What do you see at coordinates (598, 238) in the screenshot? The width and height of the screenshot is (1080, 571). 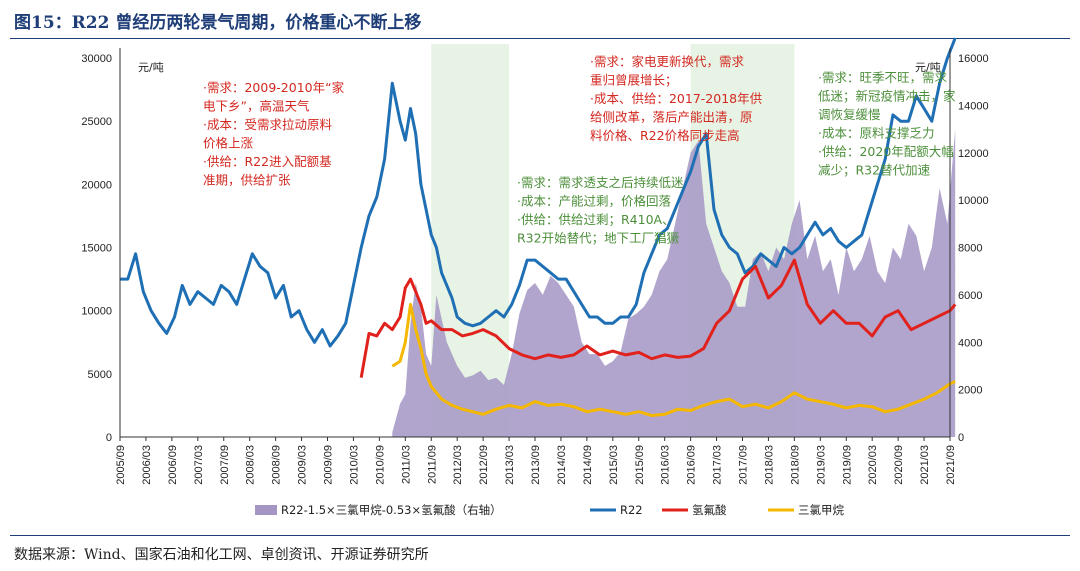 I see `annotation-line: R32开始替代；地下工厂猖獗` at bounding box center [598, 238].